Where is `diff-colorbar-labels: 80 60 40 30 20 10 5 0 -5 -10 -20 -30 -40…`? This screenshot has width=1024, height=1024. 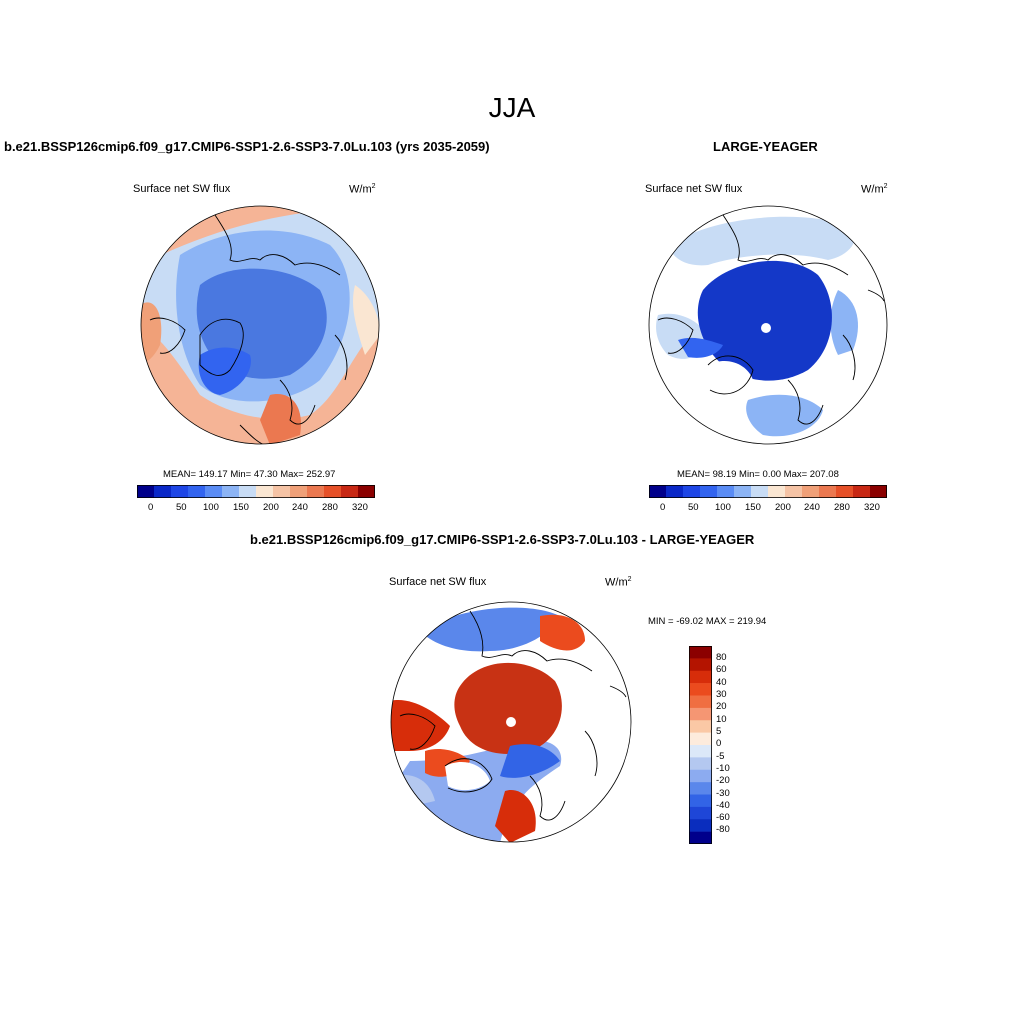
diff-colorbar-labels: 80 60 40 30 20 10 5 0 -5 -10 -20 -30 -40… is located at coordinates (736, 745).